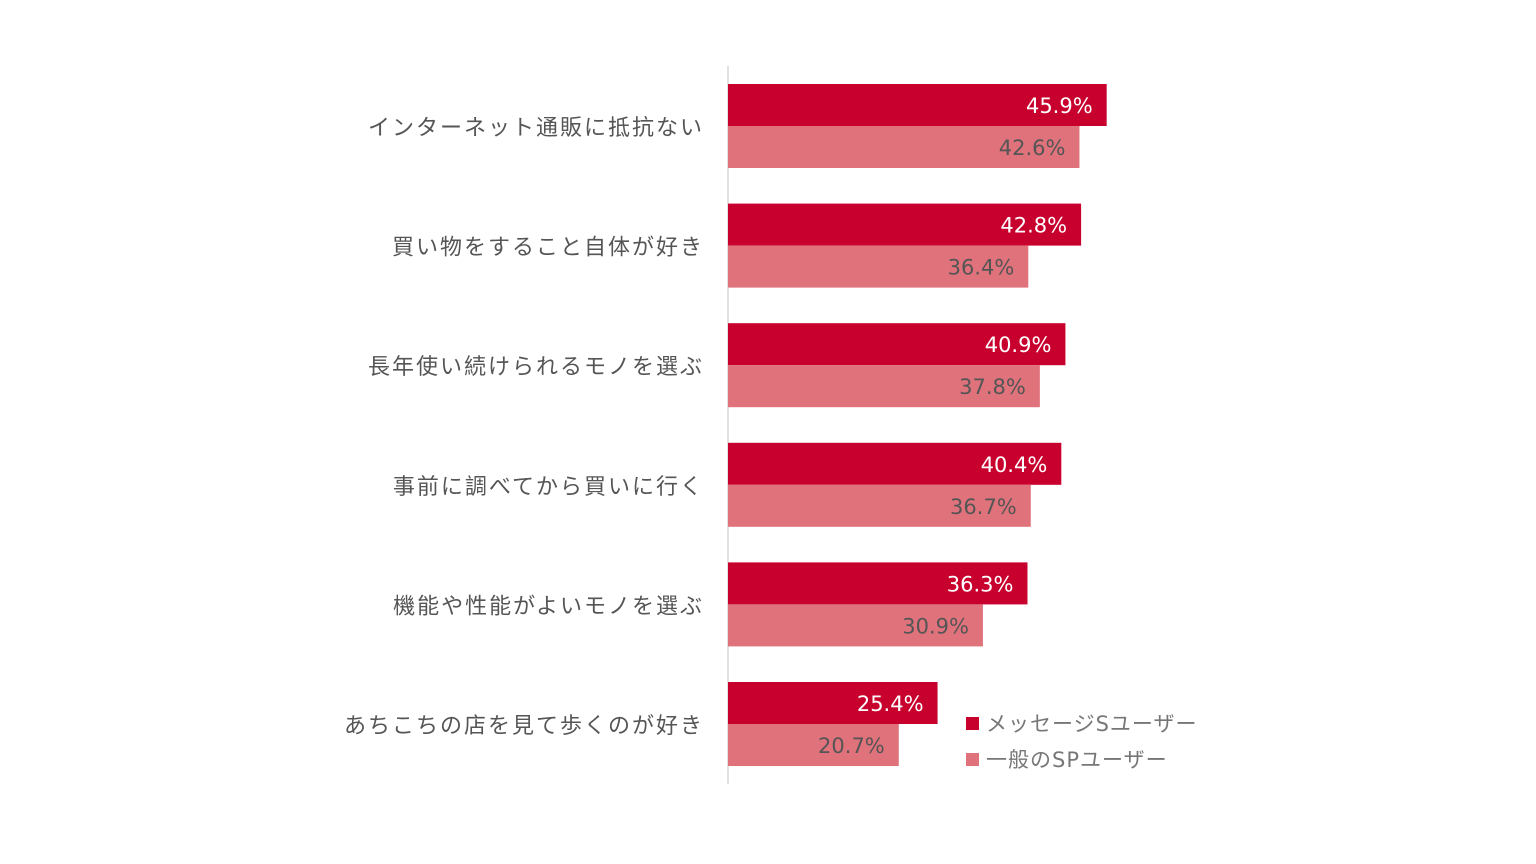 The image size is (1536, 864). What do you see at coordinates (1032, 148) in the screenshot?
I see `data-label: 42.6%` at bounding box center [1032, 148].